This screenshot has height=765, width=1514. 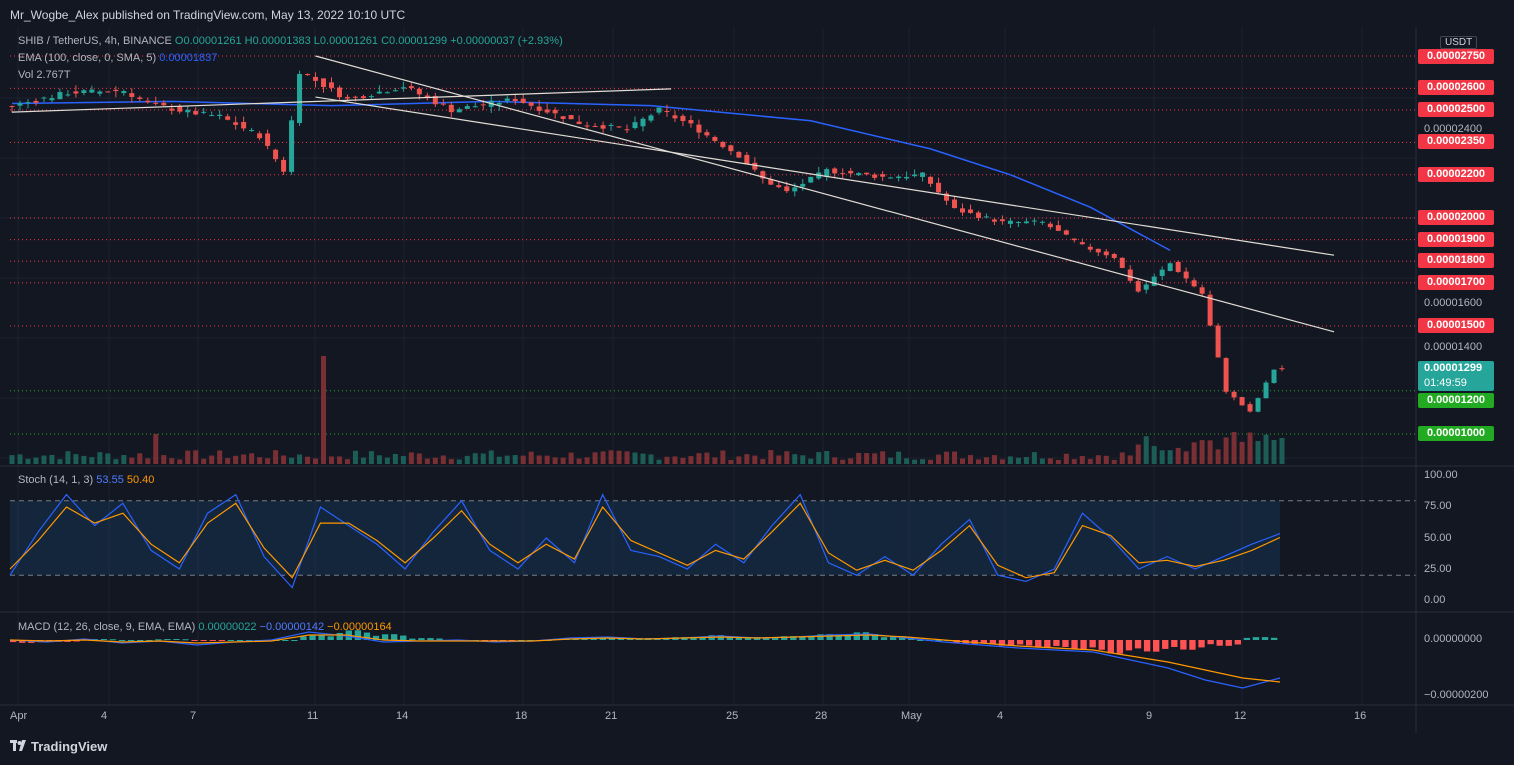 What do you see at coordinates (95, 41) in the screenshot?
I see `symbol-name: SHIB / TetherUS, 4h, BINANCE` at bounding box center [95, 41].